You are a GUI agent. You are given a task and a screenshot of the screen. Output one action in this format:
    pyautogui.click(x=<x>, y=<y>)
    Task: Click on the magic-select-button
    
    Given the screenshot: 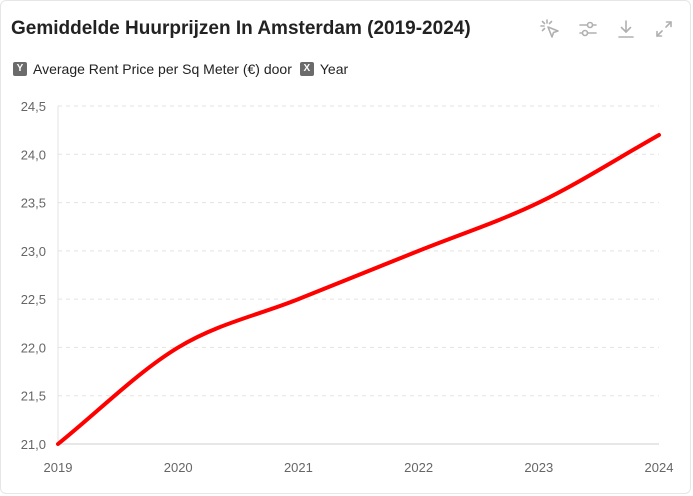 What is the action you would take?
    pyautogui.click(x=550, y=29)
    